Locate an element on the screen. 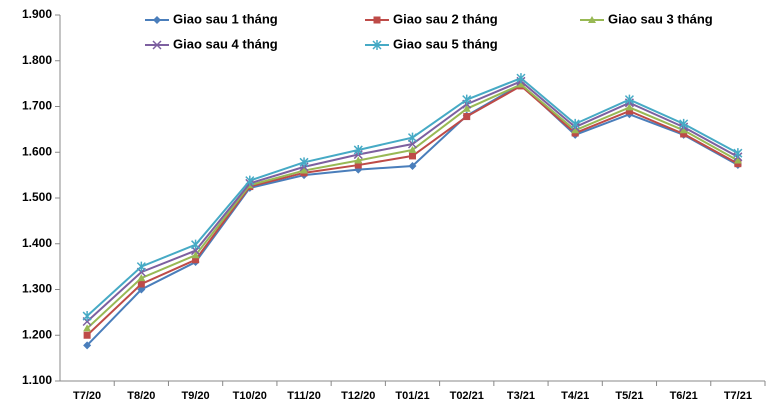 The width and height of the screenshot is (767, 403). legend-text: Giao sau 5 tháng is located at coordinates (445, 43).